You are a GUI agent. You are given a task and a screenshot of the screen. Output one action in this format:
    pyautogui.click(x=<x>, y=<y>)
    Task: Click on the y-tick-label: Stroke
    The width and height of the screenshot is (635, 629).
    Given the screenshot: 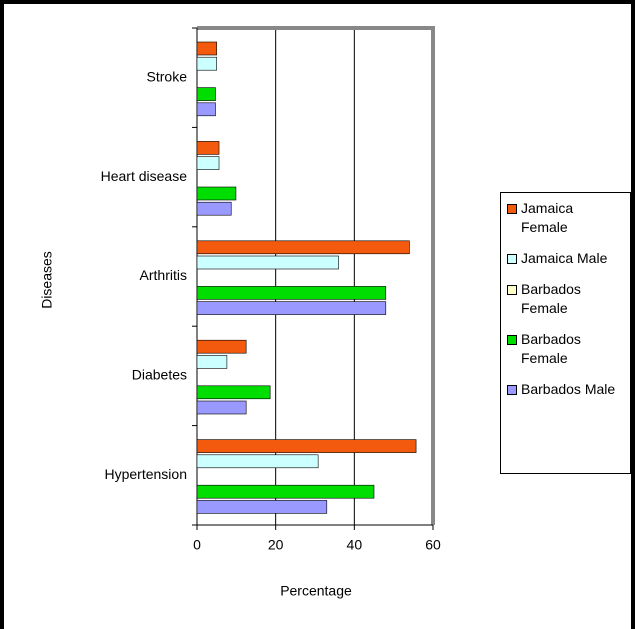 What is the action you would take?
    pyautogui.click(x=167, y=76)
    